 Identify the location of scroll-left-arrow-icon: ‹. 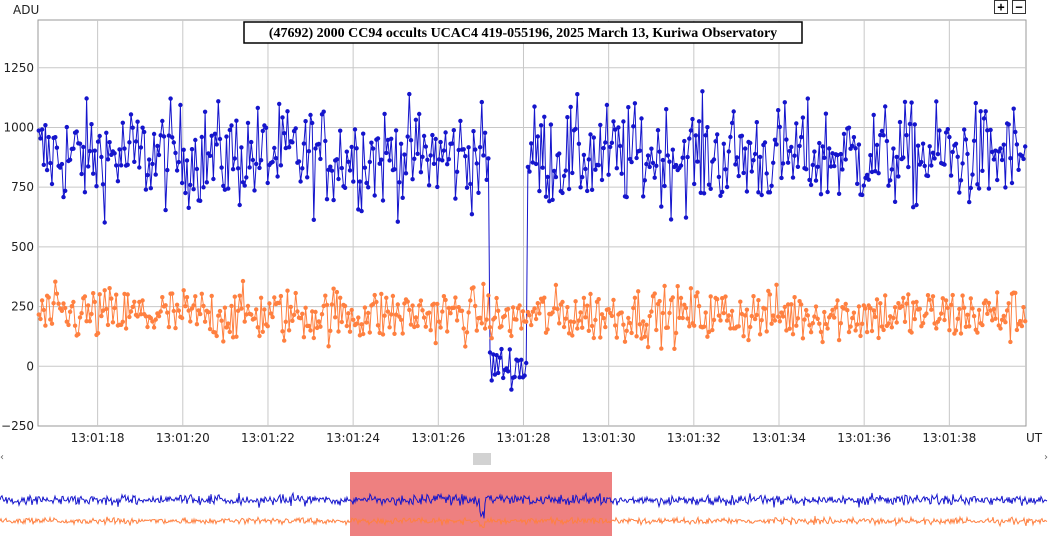
(2, 457).